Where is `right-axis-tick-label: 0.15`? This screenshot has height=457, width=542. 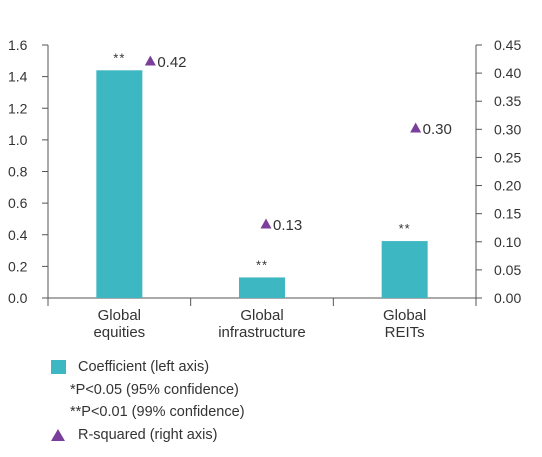
right-axis-tick-label: 0.15 is located at coordinates (507, 214).